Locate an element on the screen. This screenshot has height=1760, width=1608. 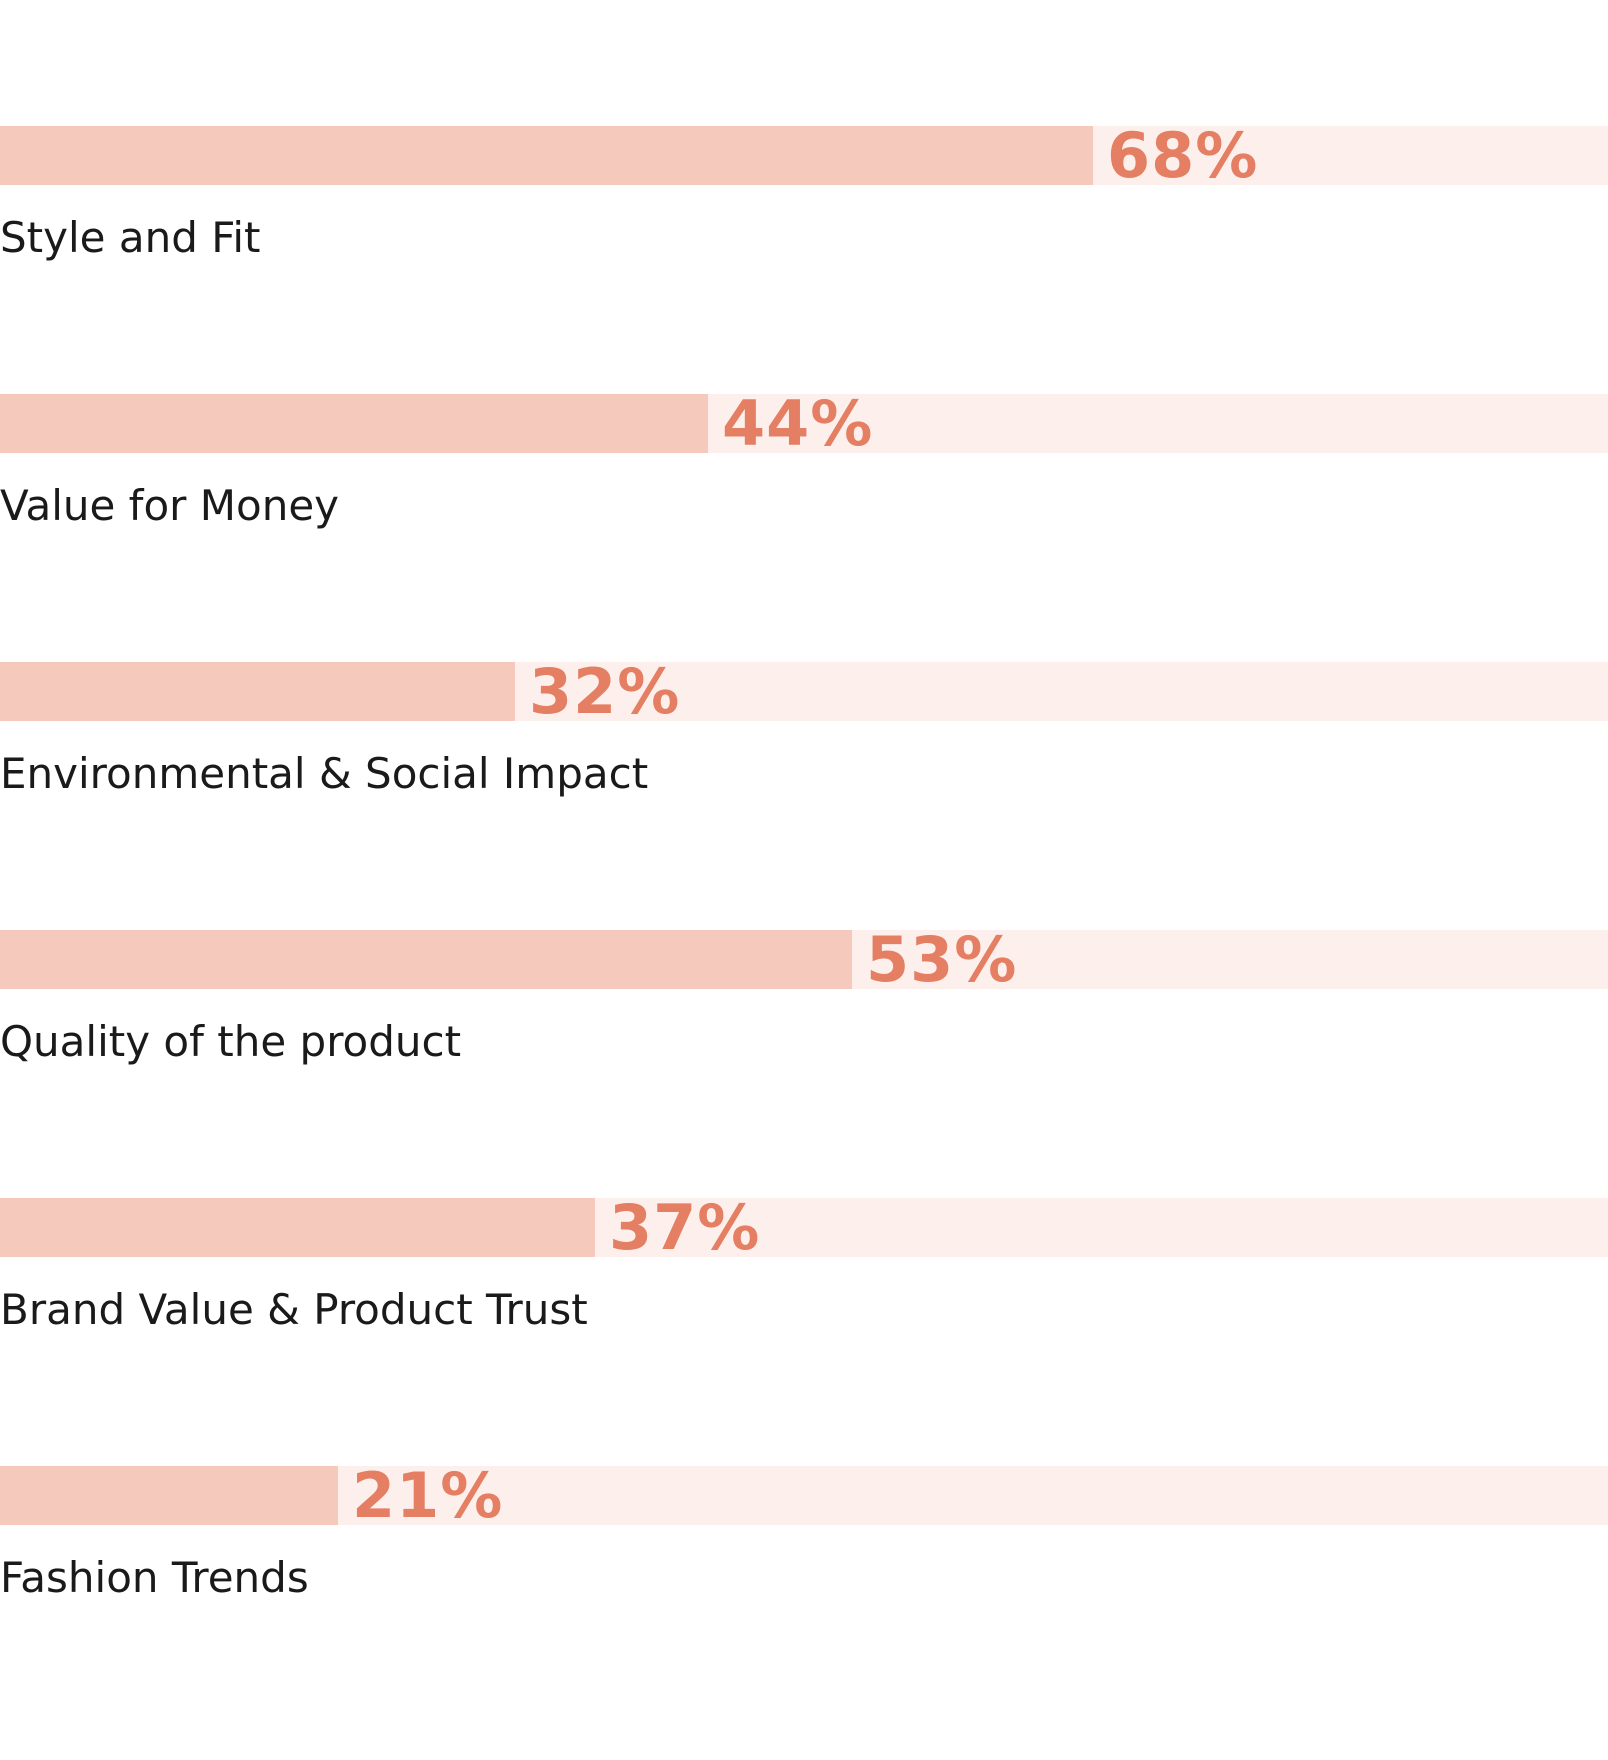
bar-row: 32% Environmental & Social Impact is located at coordinates (804, 742).